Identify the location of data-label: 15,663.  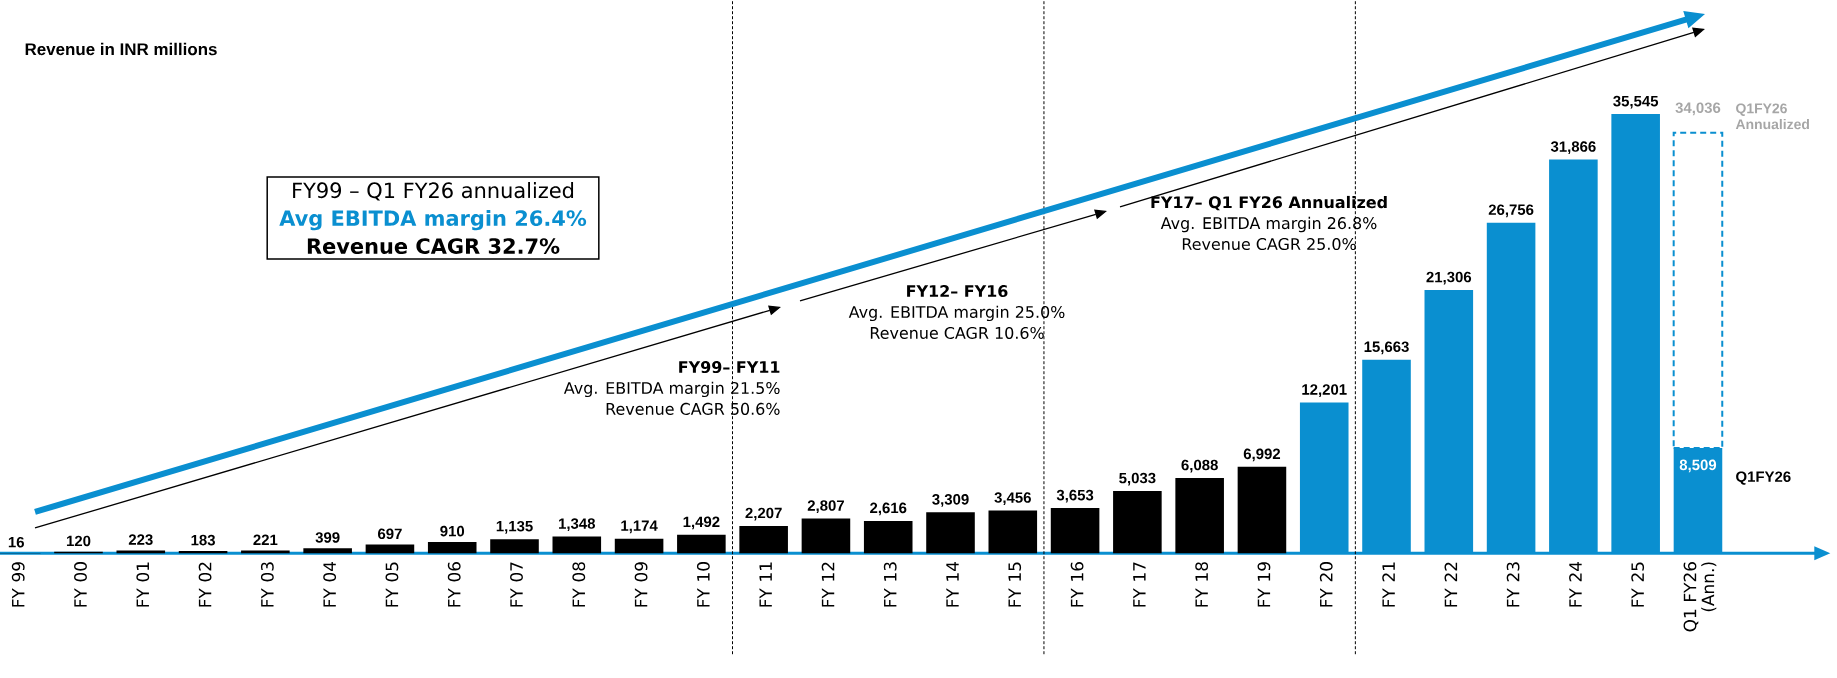
(1386, 348).